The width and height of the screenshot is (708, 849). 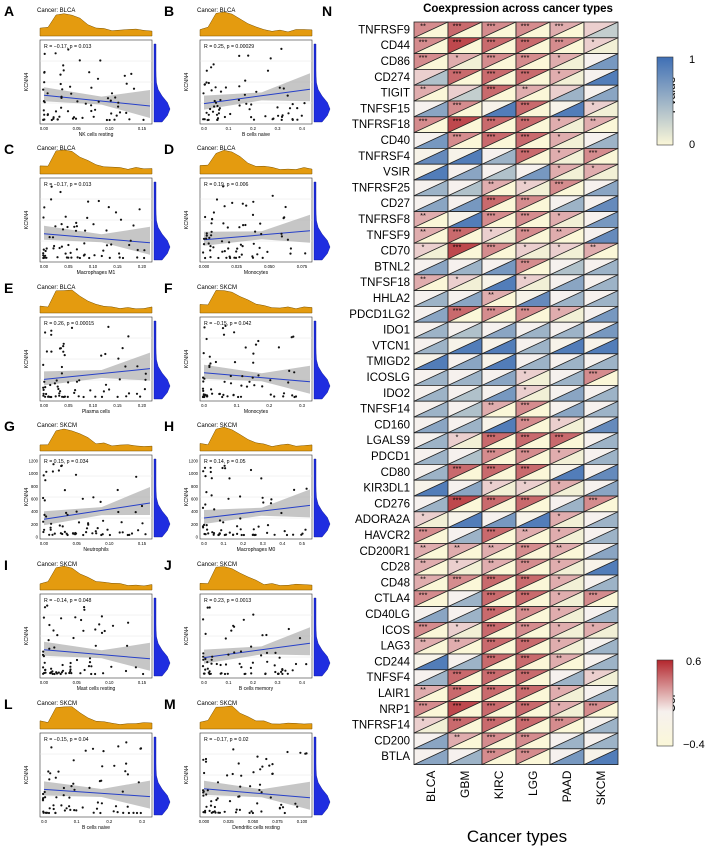 What do you see at coordinates (391, 299) in the screenshot?
I see `row-label: HHLA2` at bounding box center [391, 299].